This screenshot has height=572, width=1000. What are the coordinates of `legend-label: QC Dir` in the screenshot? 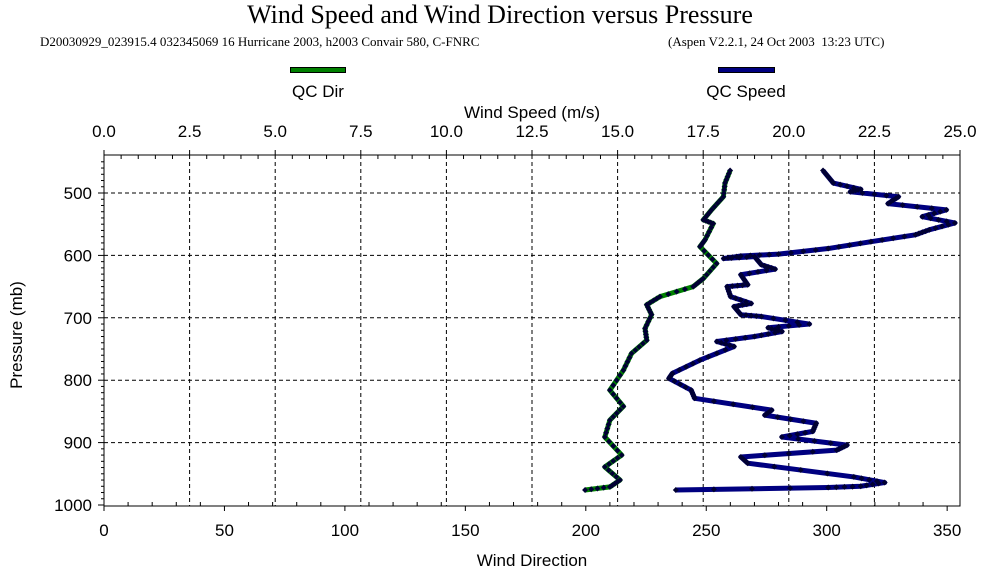 It's located at (318, 91).